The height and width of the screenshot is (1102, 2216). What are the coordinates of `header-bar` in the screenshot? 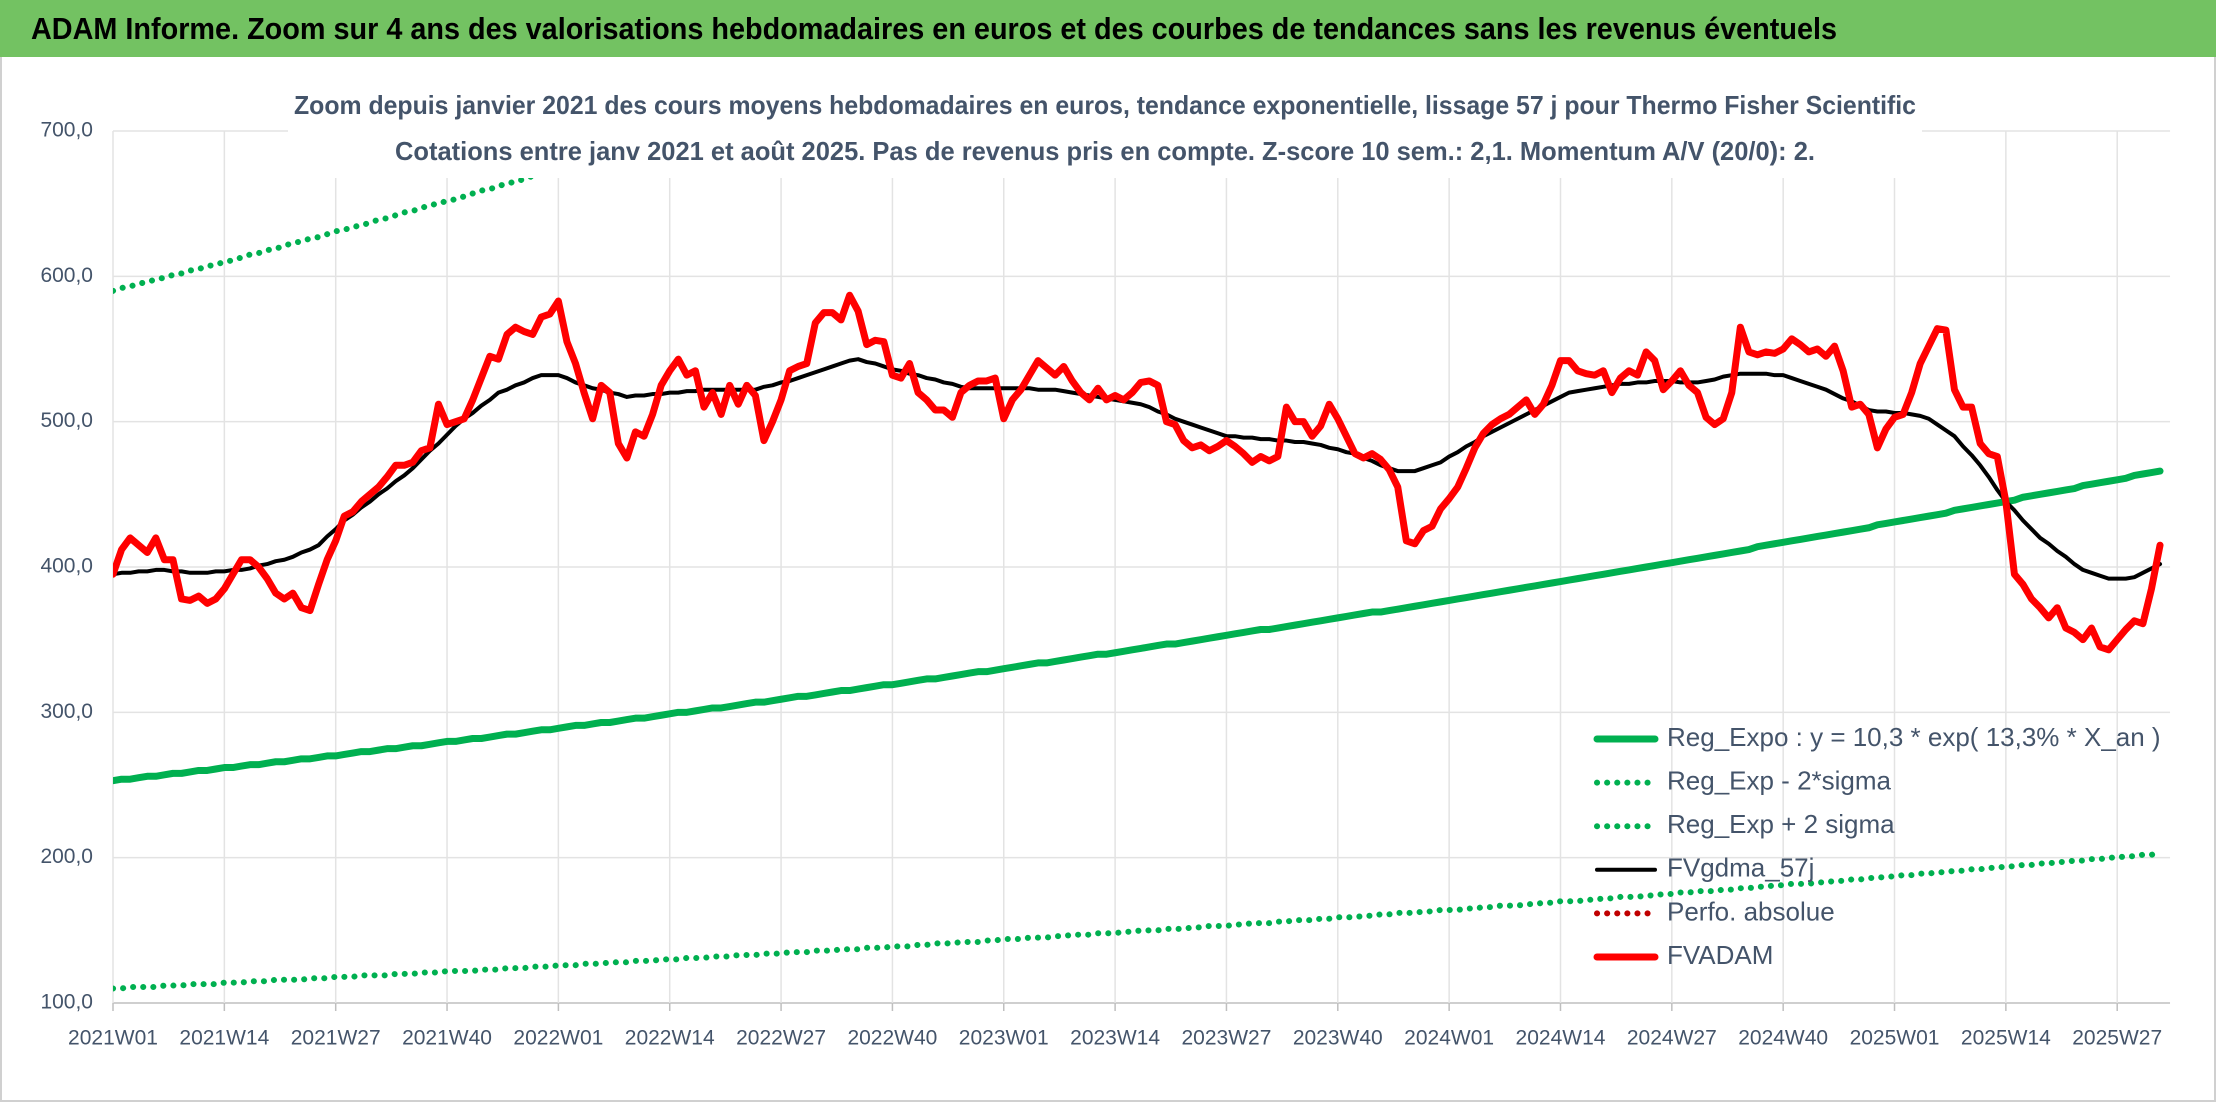 It's located at (1108, 28).